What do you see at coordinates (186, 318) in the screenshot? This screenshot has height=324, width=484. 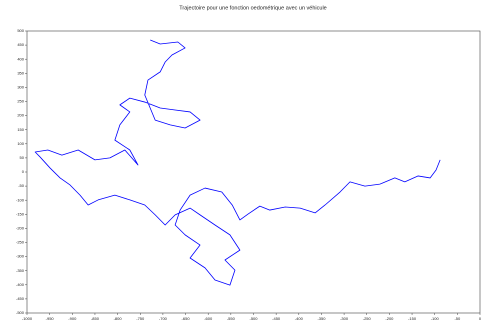 I see `x-tick-label: -650` at bounding box center [186, 318].